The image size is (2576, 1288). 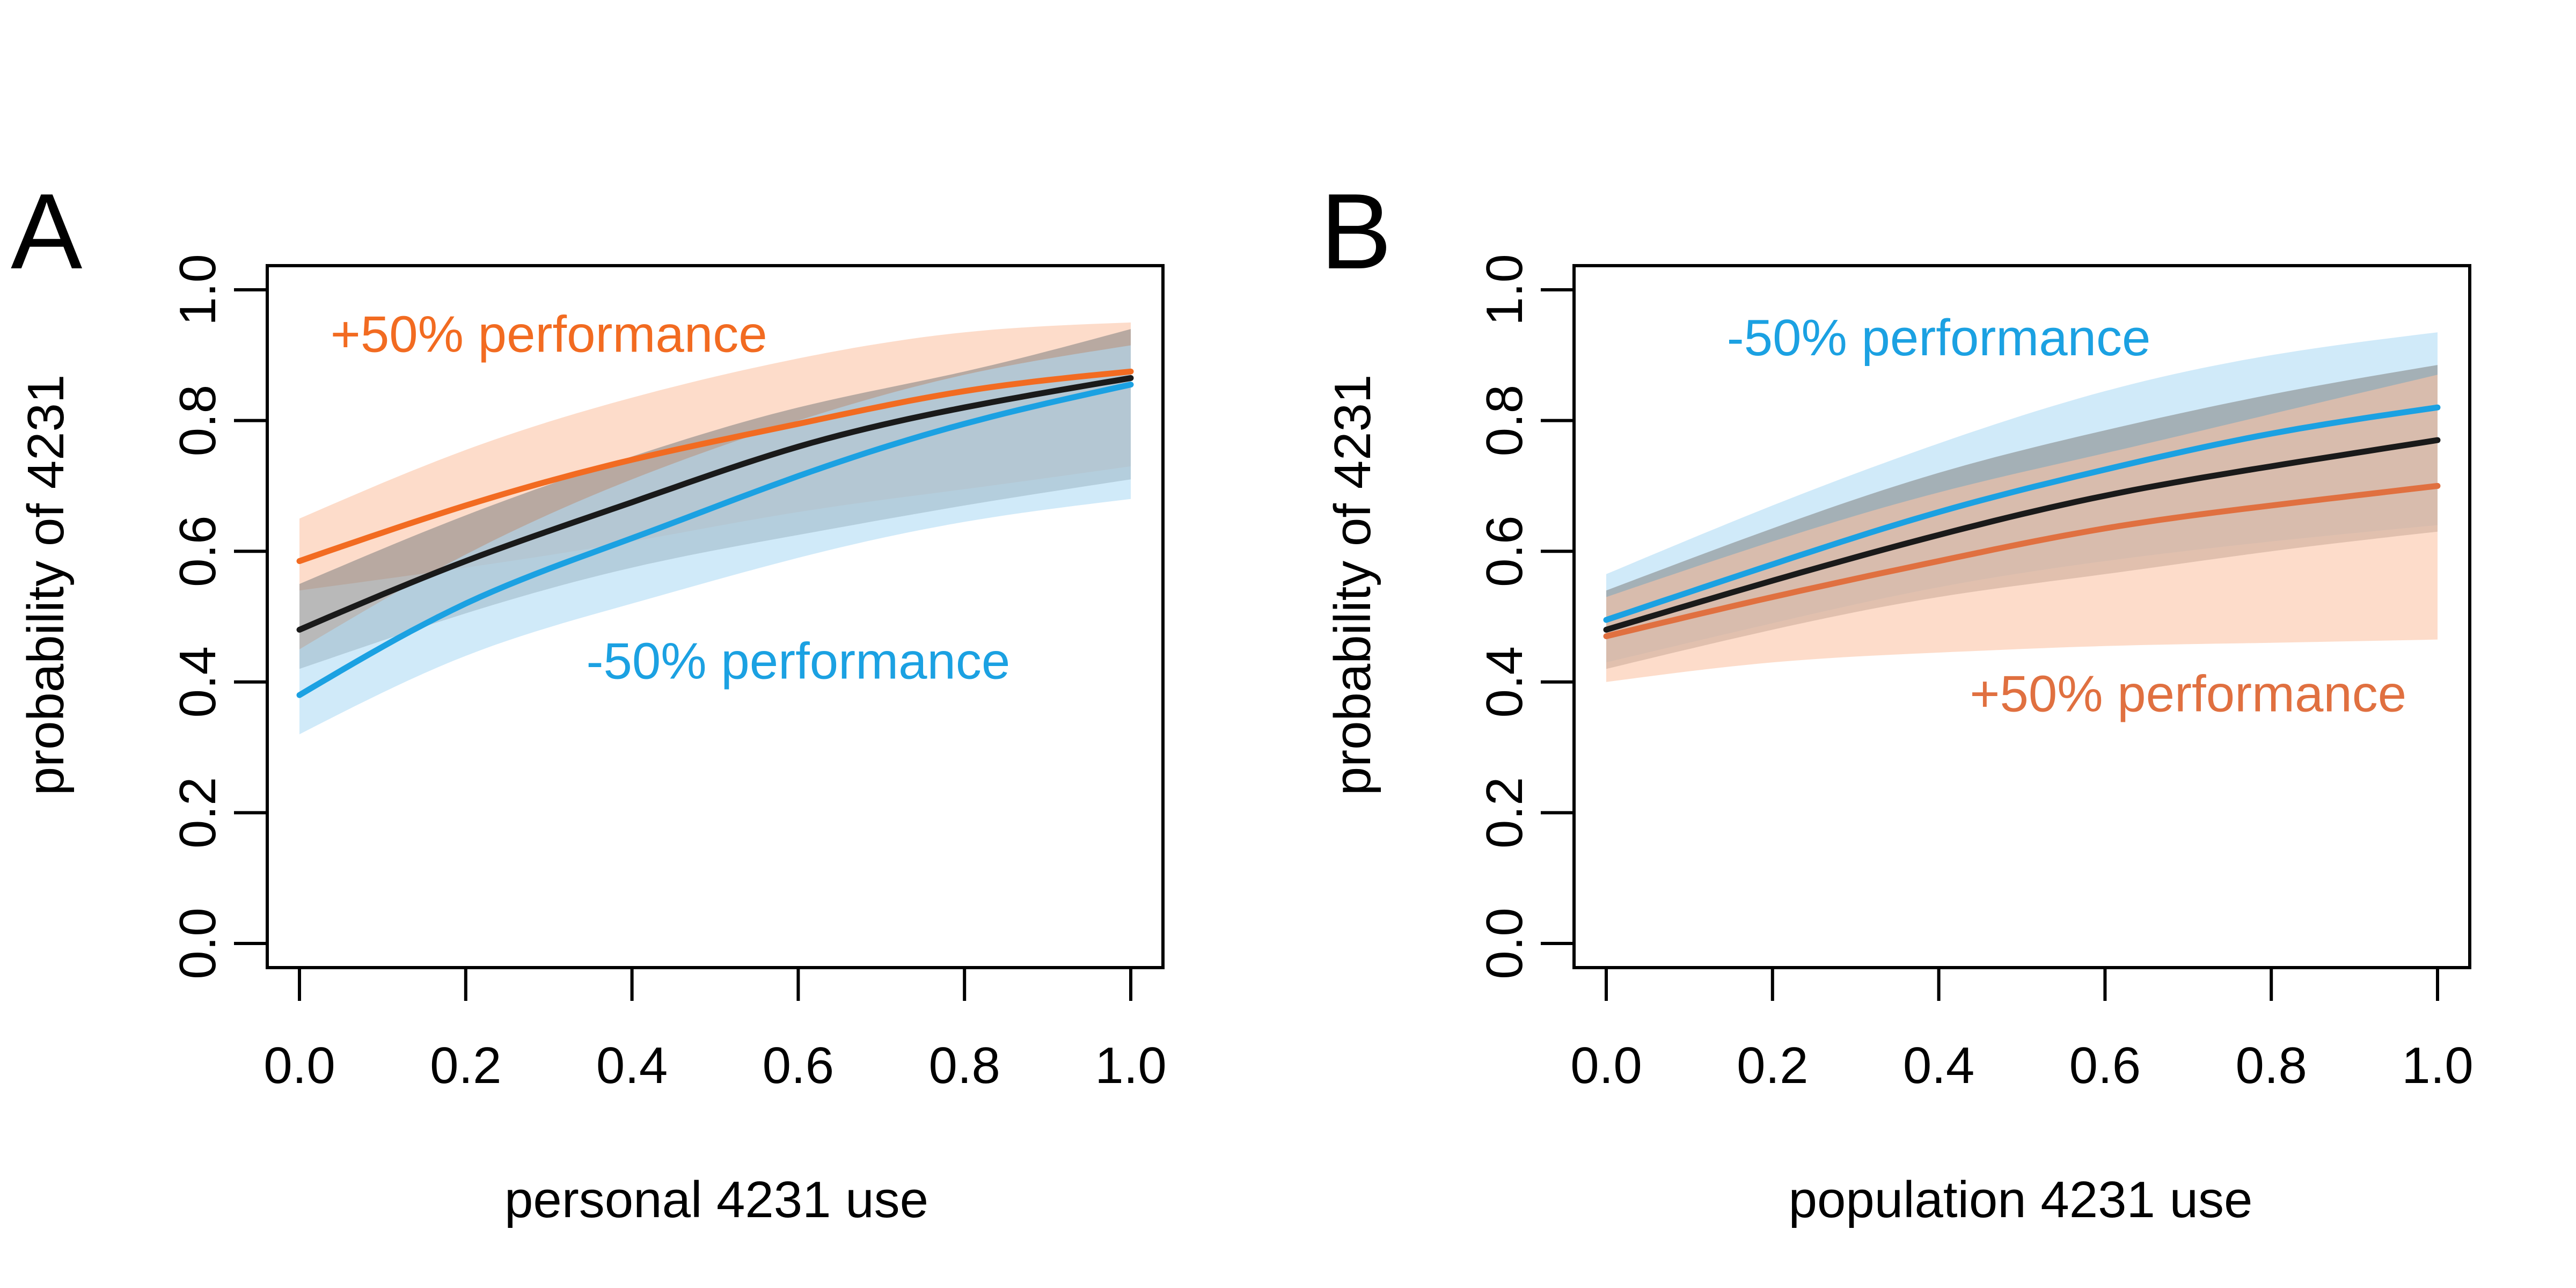 I want to click on confidence-band-plus, so click(x=2022, y=528).